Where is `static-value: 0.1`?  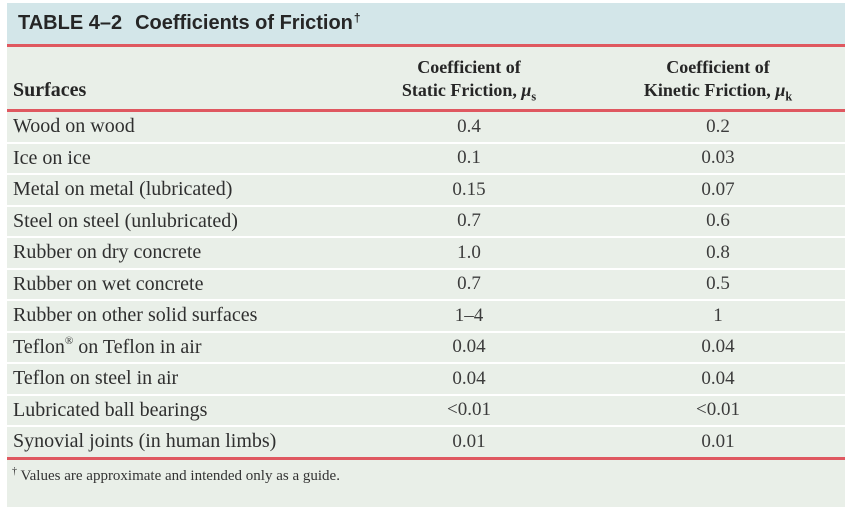
static-value: 0.1 is located at coordinates (469, 158).